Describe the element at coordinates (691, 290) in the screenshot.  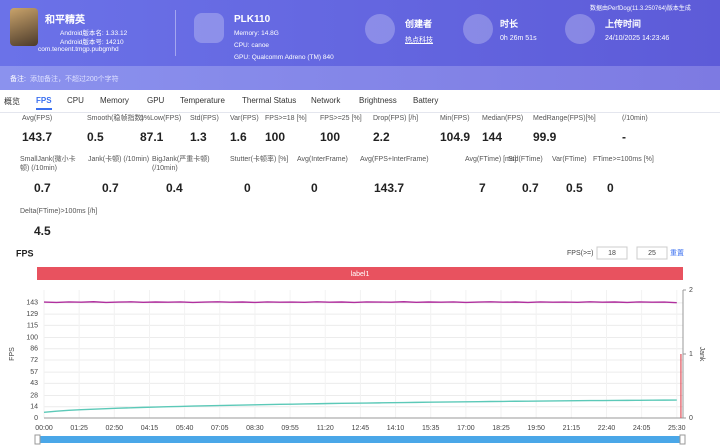
I see `y2-tick-label: 2` at that location.